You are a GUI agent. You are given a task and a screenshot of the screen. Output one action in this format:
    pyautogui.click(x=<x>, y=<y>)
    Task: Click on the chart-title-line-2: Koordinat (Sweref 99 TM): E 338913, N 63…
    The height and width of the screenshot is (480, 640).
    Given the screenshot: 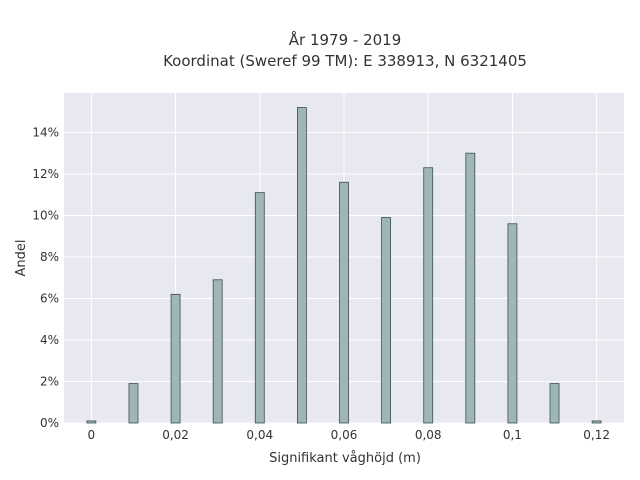 What is the action you would take?
    pyautogui.click(x=345, y=61)
    